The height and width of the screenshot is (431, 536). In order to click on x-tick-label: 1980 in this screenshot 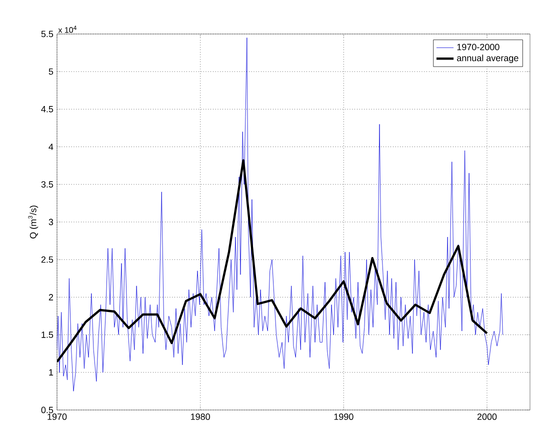, I will do `click(200, 417)`.